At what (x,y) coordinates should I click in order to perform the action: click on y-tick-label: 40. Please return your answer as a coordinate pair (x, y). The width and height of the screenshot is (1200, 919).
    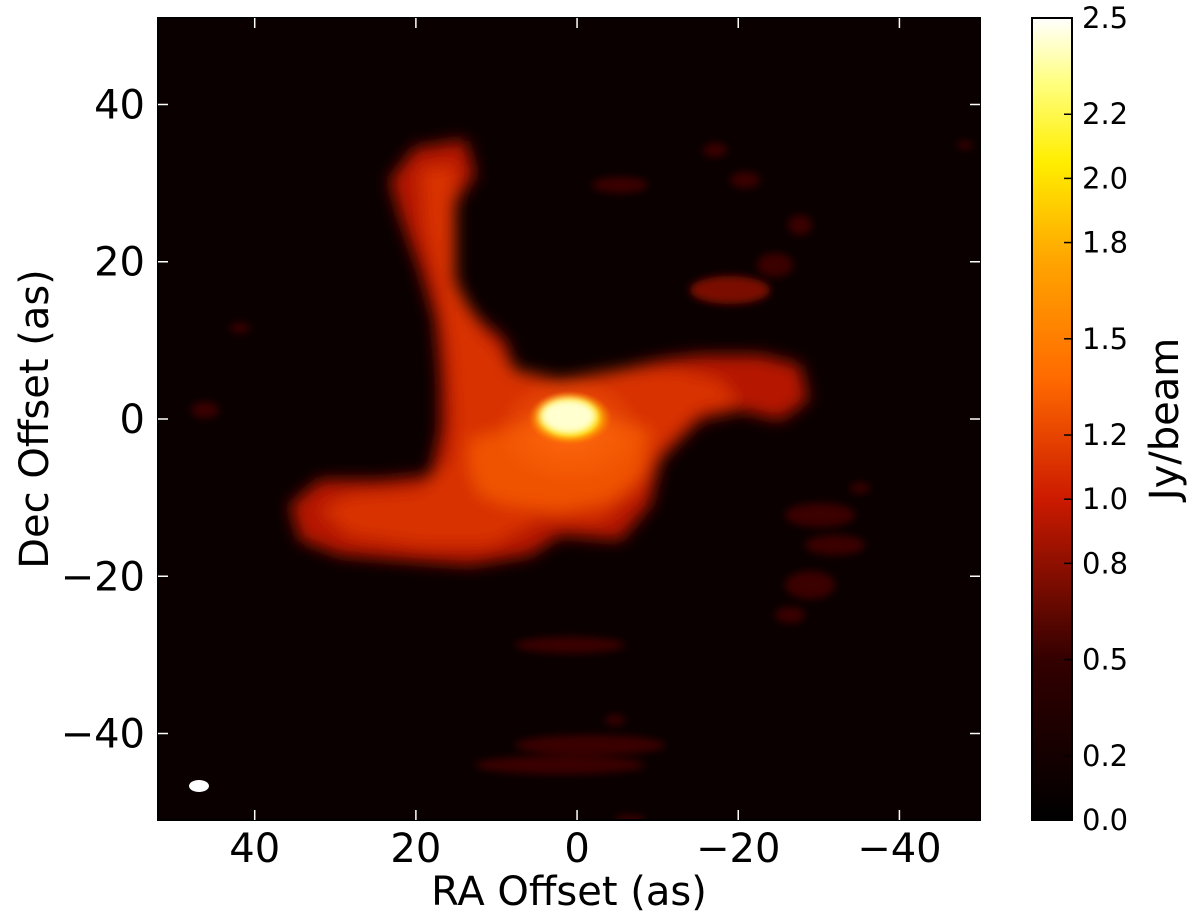
    Looking at the image, I should click on (119, 105).